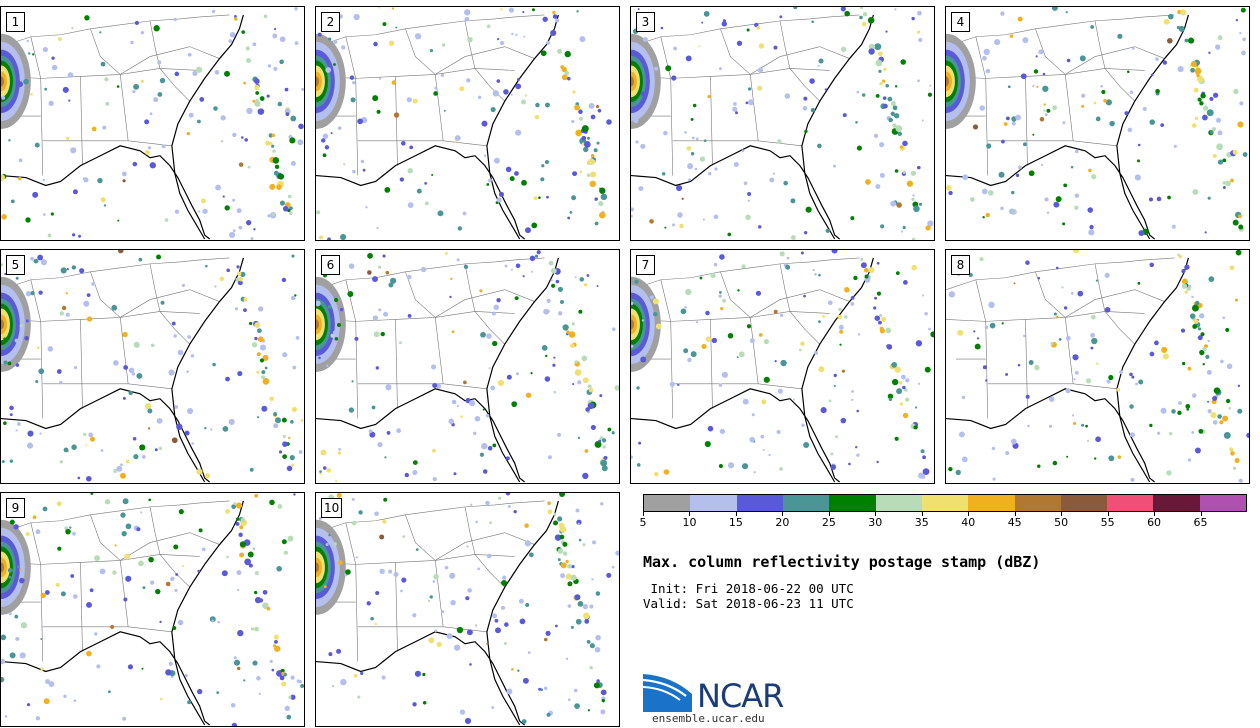  What do you see at coordinates (645, 22) in the screenshot?
I see `member-number: 3` at bounding box center [645, 22].